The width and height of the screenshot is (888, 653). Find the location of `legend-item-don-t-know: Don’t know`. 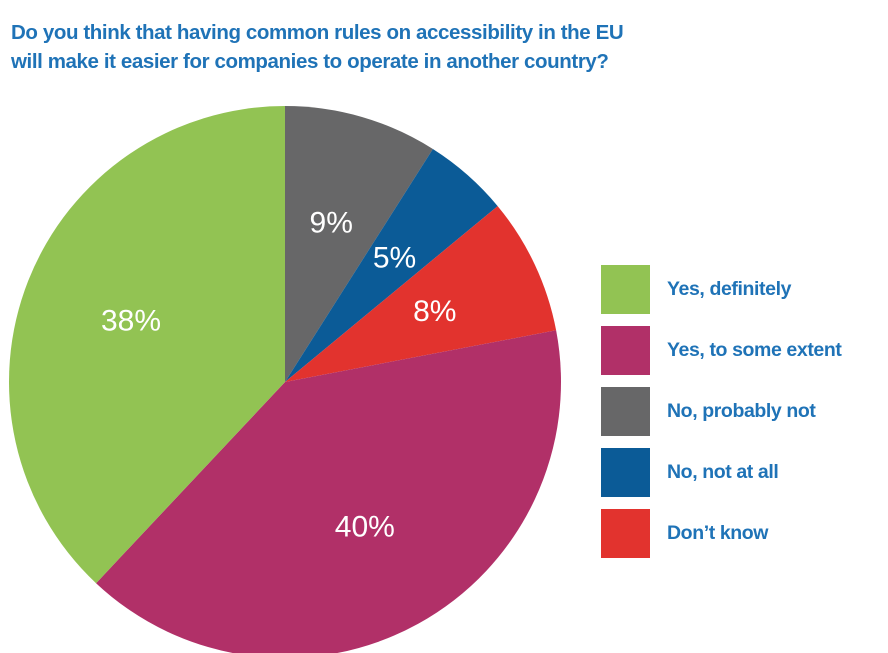

legend-item-don-t-know: Don’t know is located at coordinates (721, 533).